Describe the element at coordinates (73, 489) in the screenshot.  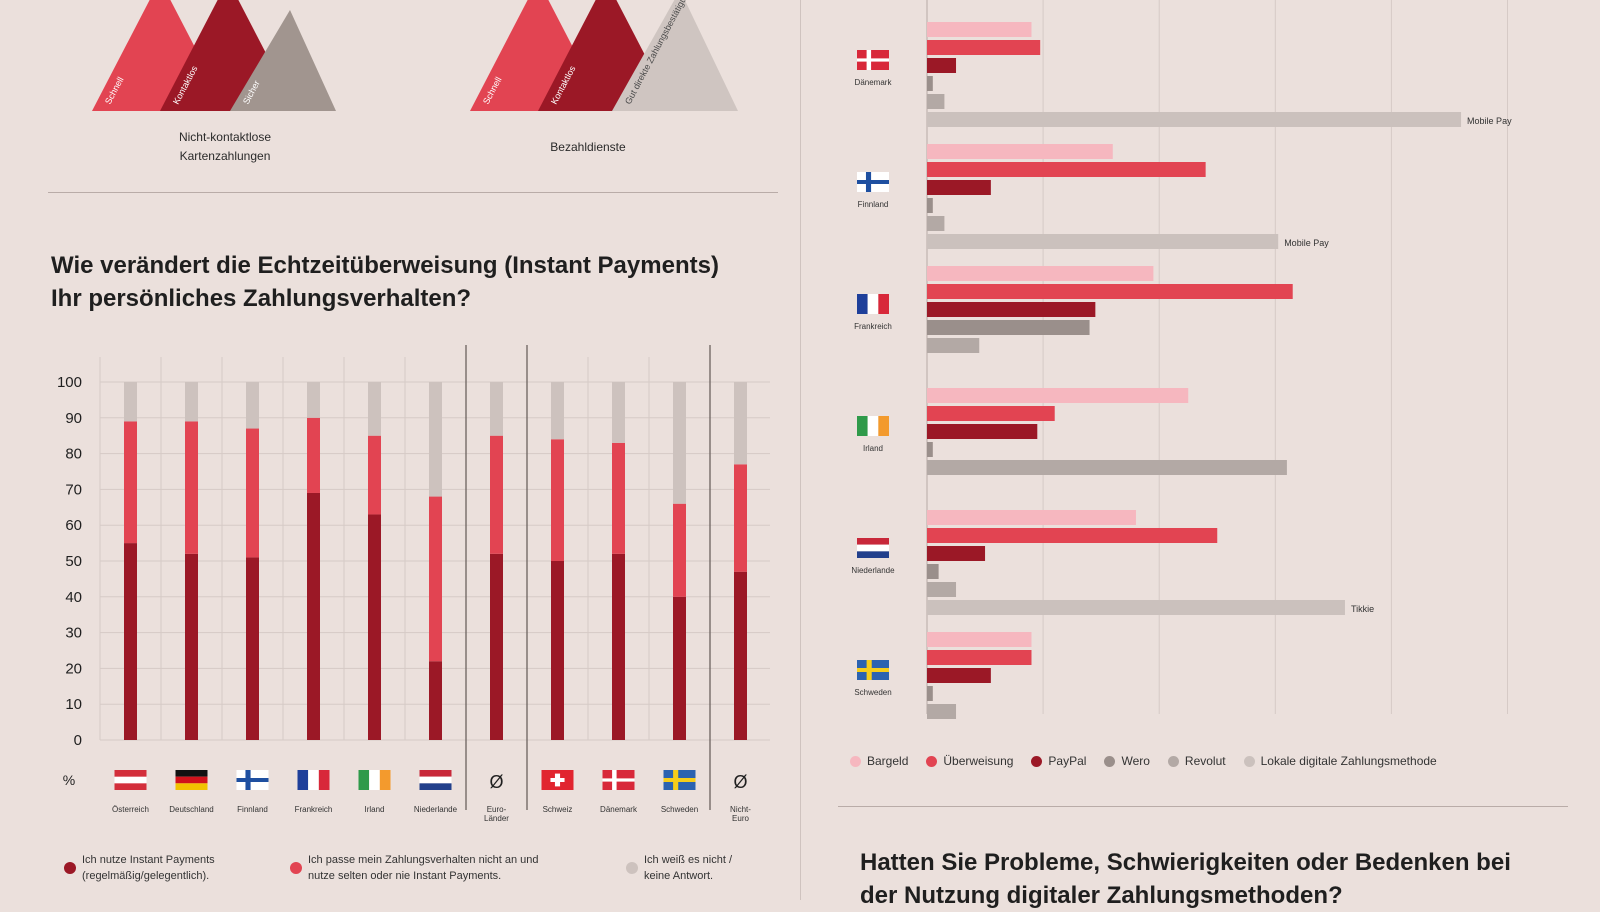
I see `y-tick-label: 70` at that location.